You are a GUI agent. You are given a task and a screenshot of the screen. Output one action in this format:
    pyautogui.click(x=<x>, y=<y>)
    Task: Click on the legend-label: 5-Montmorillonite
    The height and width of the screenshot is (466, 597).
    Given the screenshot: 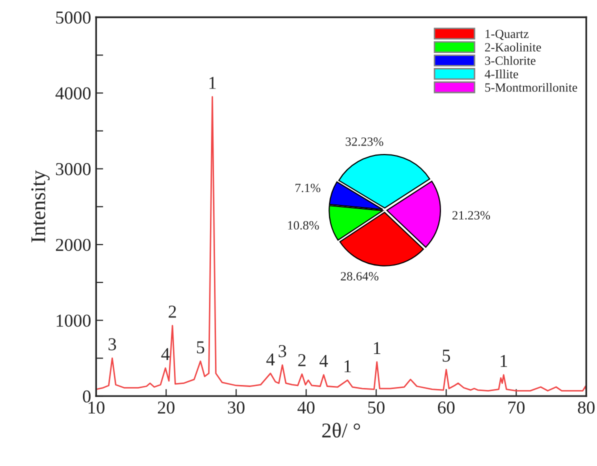 What is the action you would take?
    pyautogui.click(x=531, y=87)
    